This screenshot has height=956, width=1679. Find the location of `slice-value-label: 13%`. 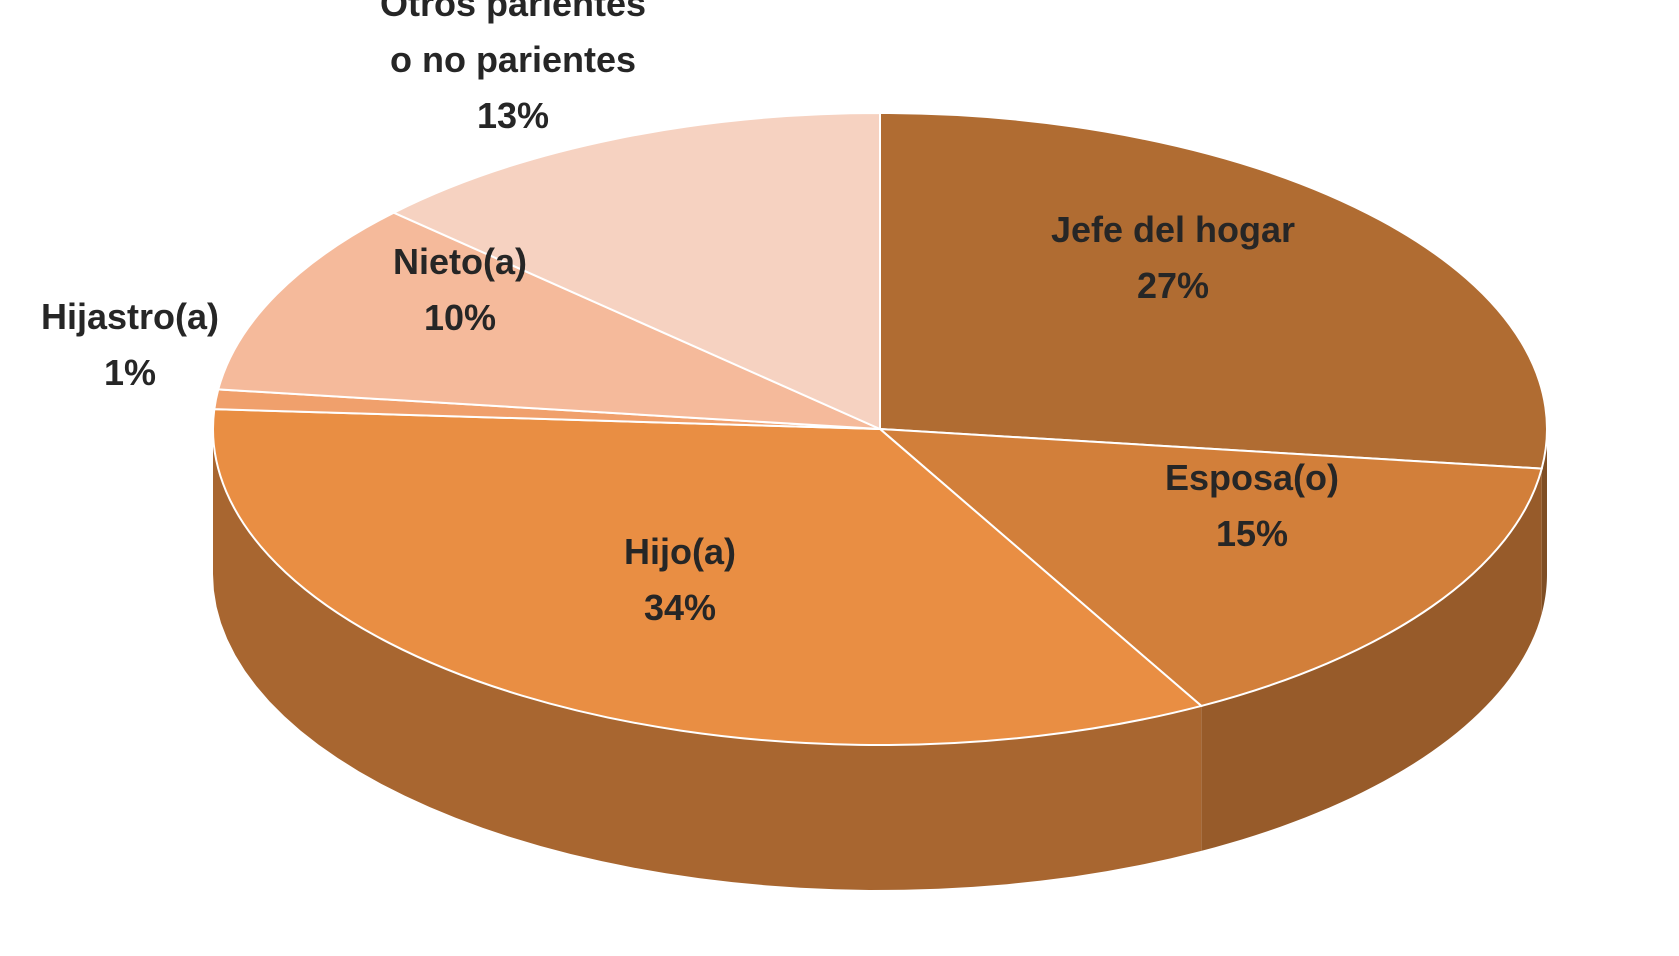

slice-value-label: 13% is located at coordinates (513, 115).